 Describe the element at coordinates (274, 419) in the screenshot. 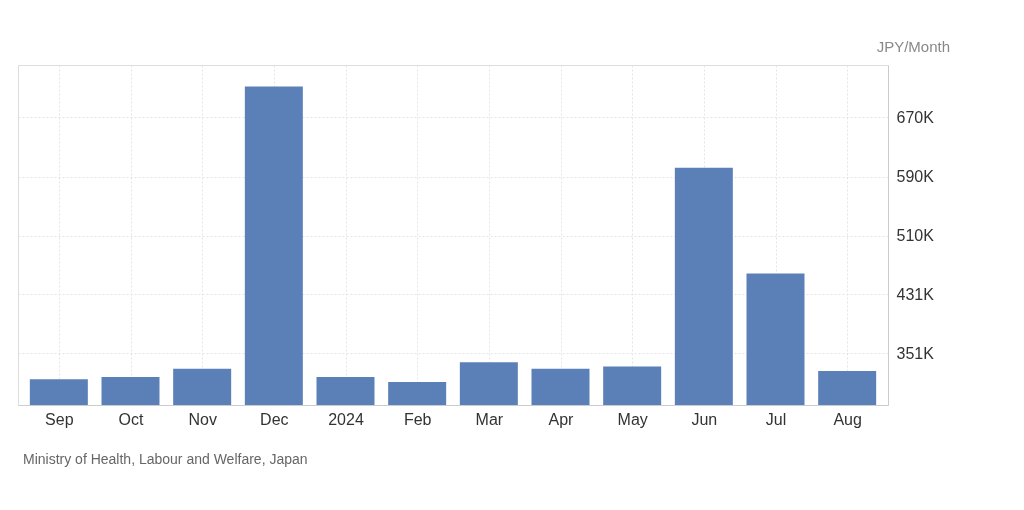

I see `x-tick-label: Dec` at that location.